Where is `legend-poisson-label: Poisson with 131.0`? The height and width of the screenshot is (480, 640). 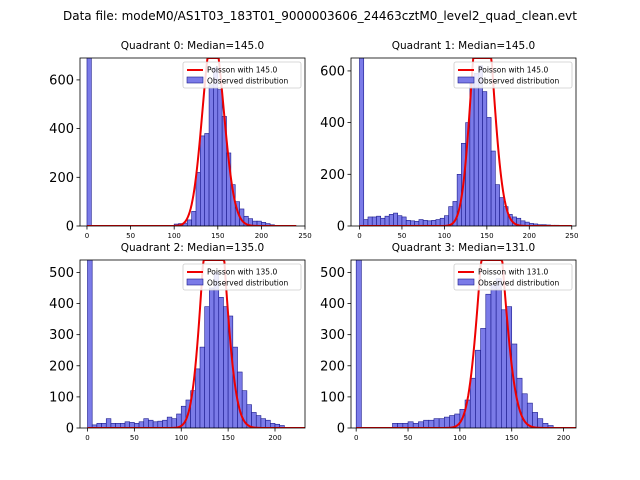 legend-poisson-label: Poisson with 131.0 is located at coordinates (513, 272).